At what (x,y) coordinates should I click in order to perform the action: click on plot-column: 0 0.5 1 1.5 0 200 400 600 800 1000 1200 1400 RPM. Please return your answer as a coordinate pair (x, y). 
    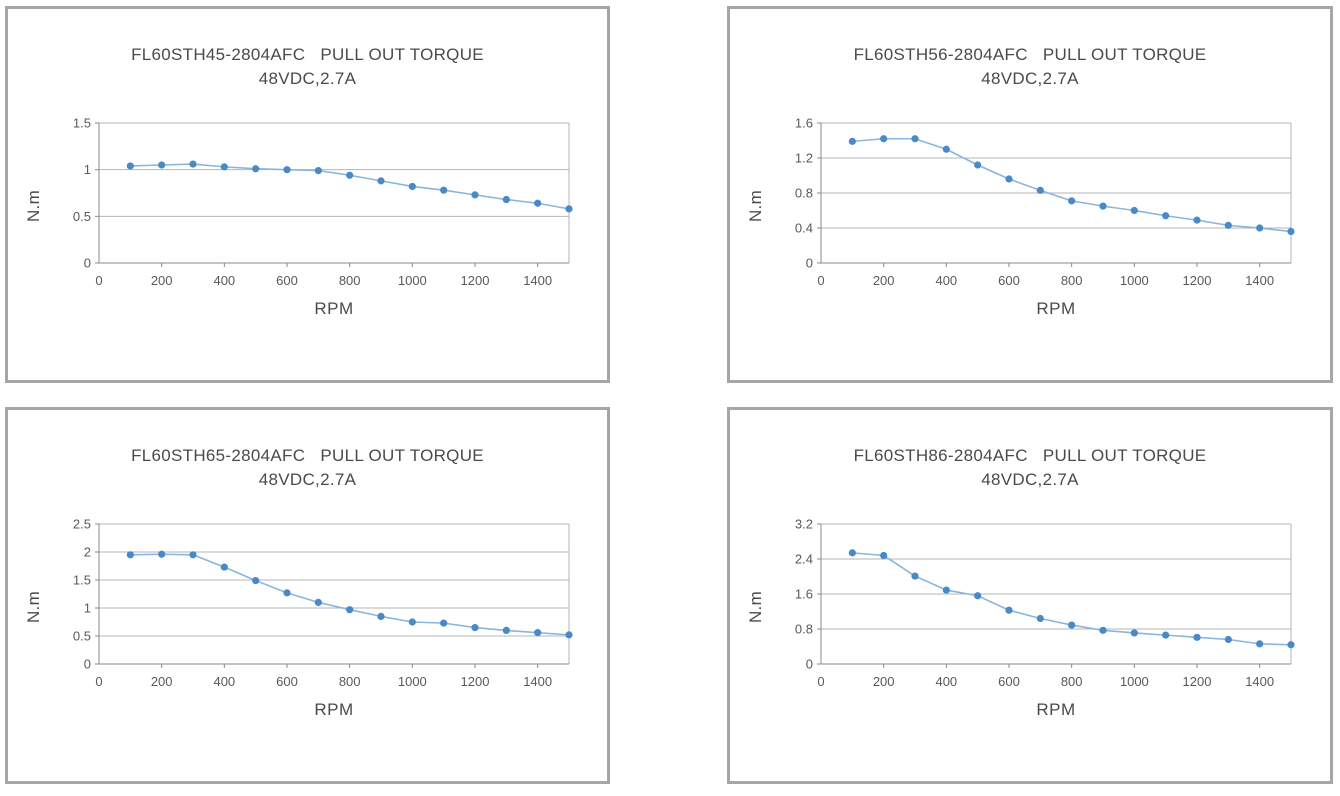
    Looking at the image, I should click on (325, 218).